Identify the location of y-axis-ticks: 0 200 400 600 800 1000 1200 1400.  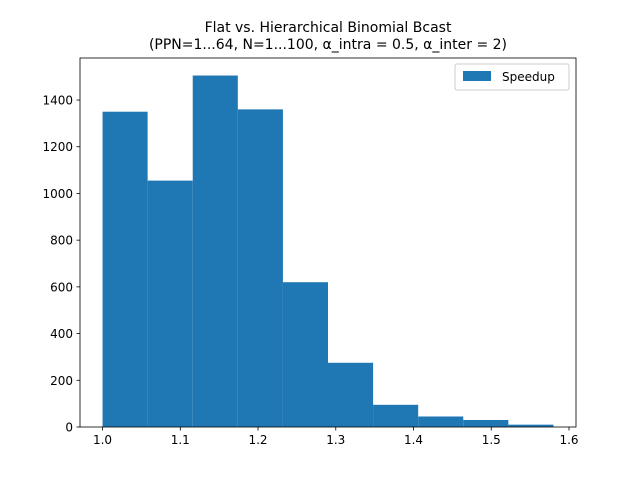
(61, 264).